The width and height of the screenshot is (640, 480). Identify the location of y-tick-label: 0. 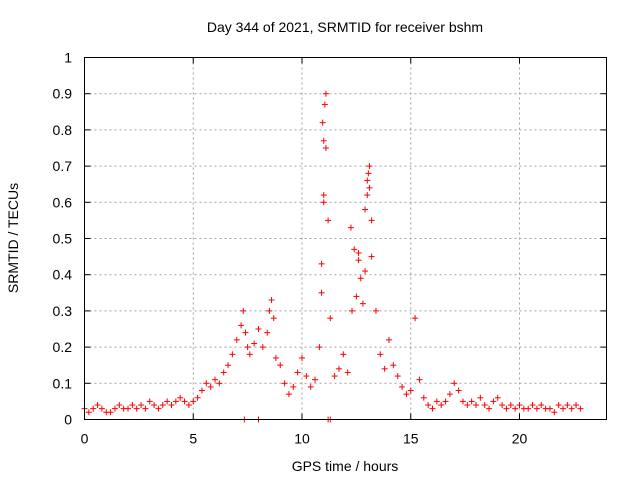
(68, 420).